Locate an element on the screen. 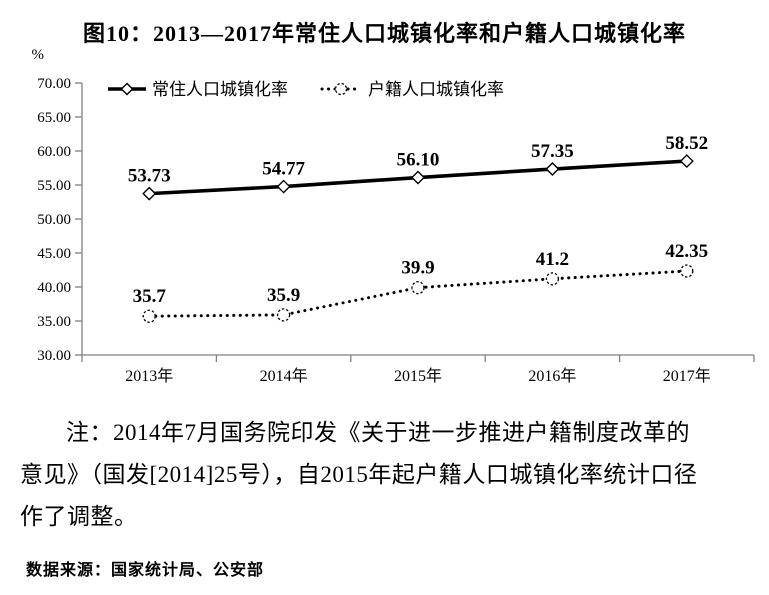 Image resolution: width=769 pixels, height=595 pixels. y-axis-unit-label: % is located at coordinates (38, 55).